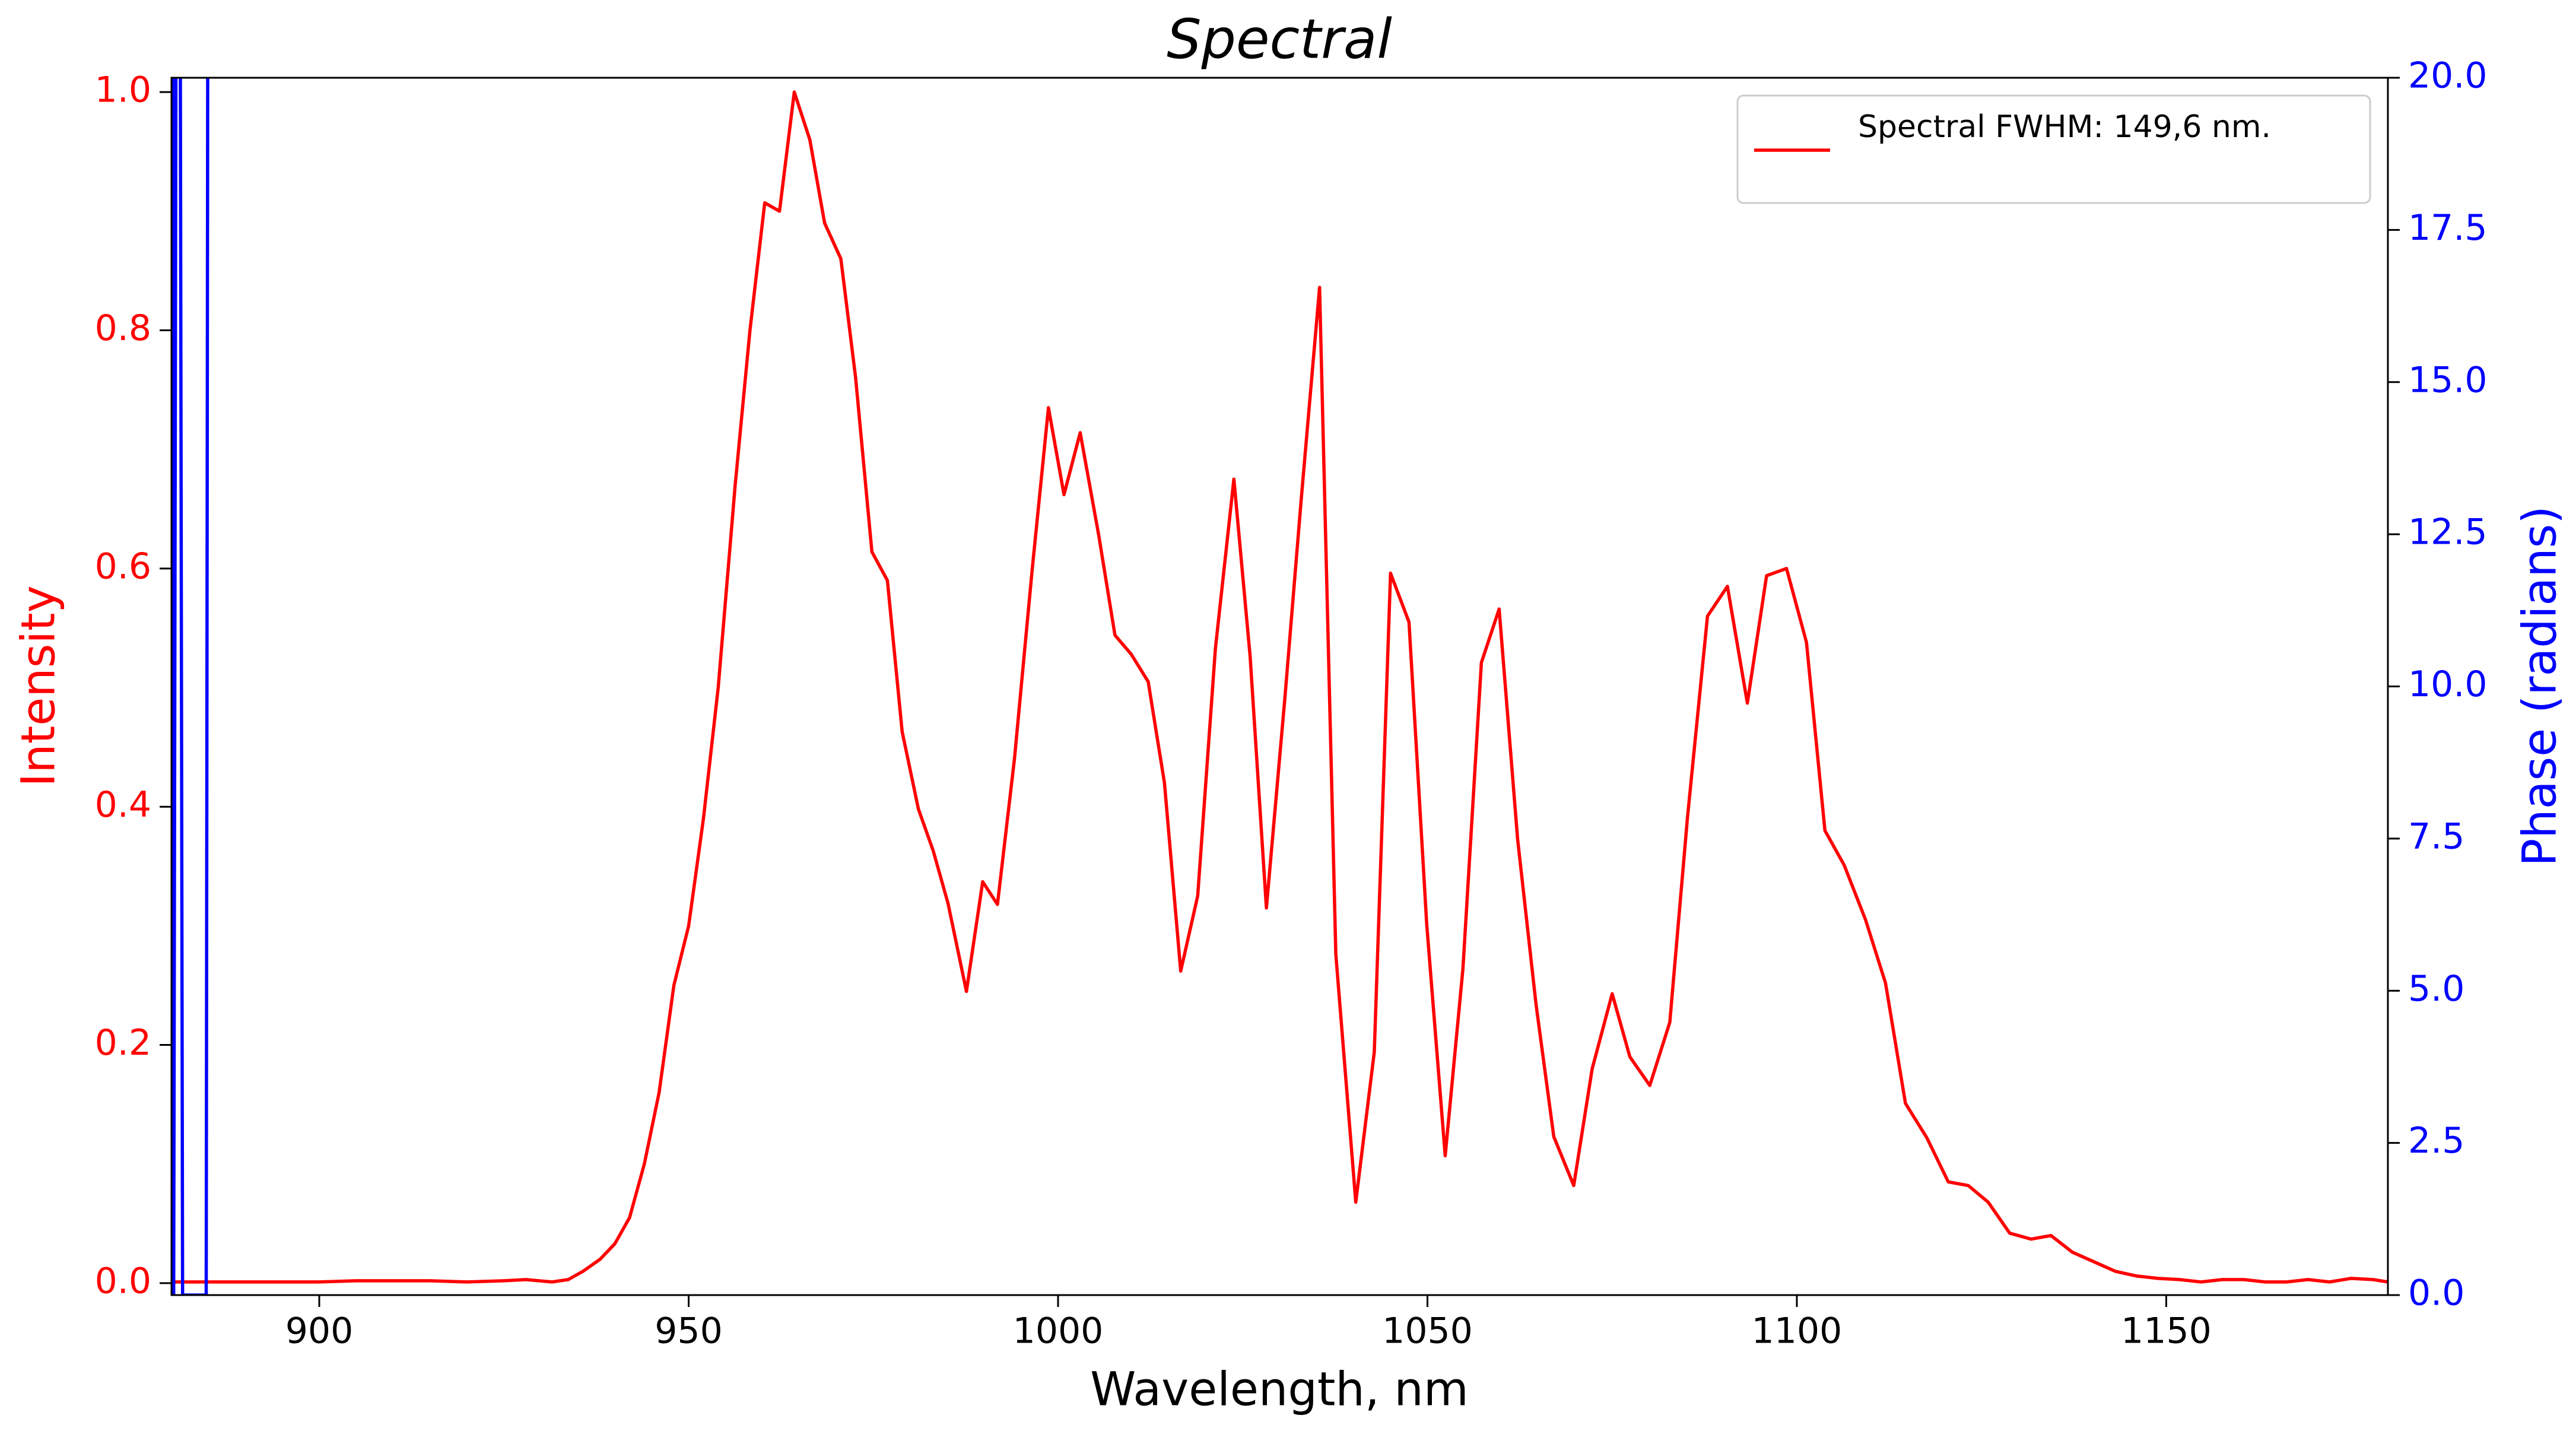 Image resolution: width=2576 pixels, height=1431 pixels. Describe the element at coordinates (2540, 686) in the screenshot. I see `y2-axis-label: Phase (radians)` at that location.